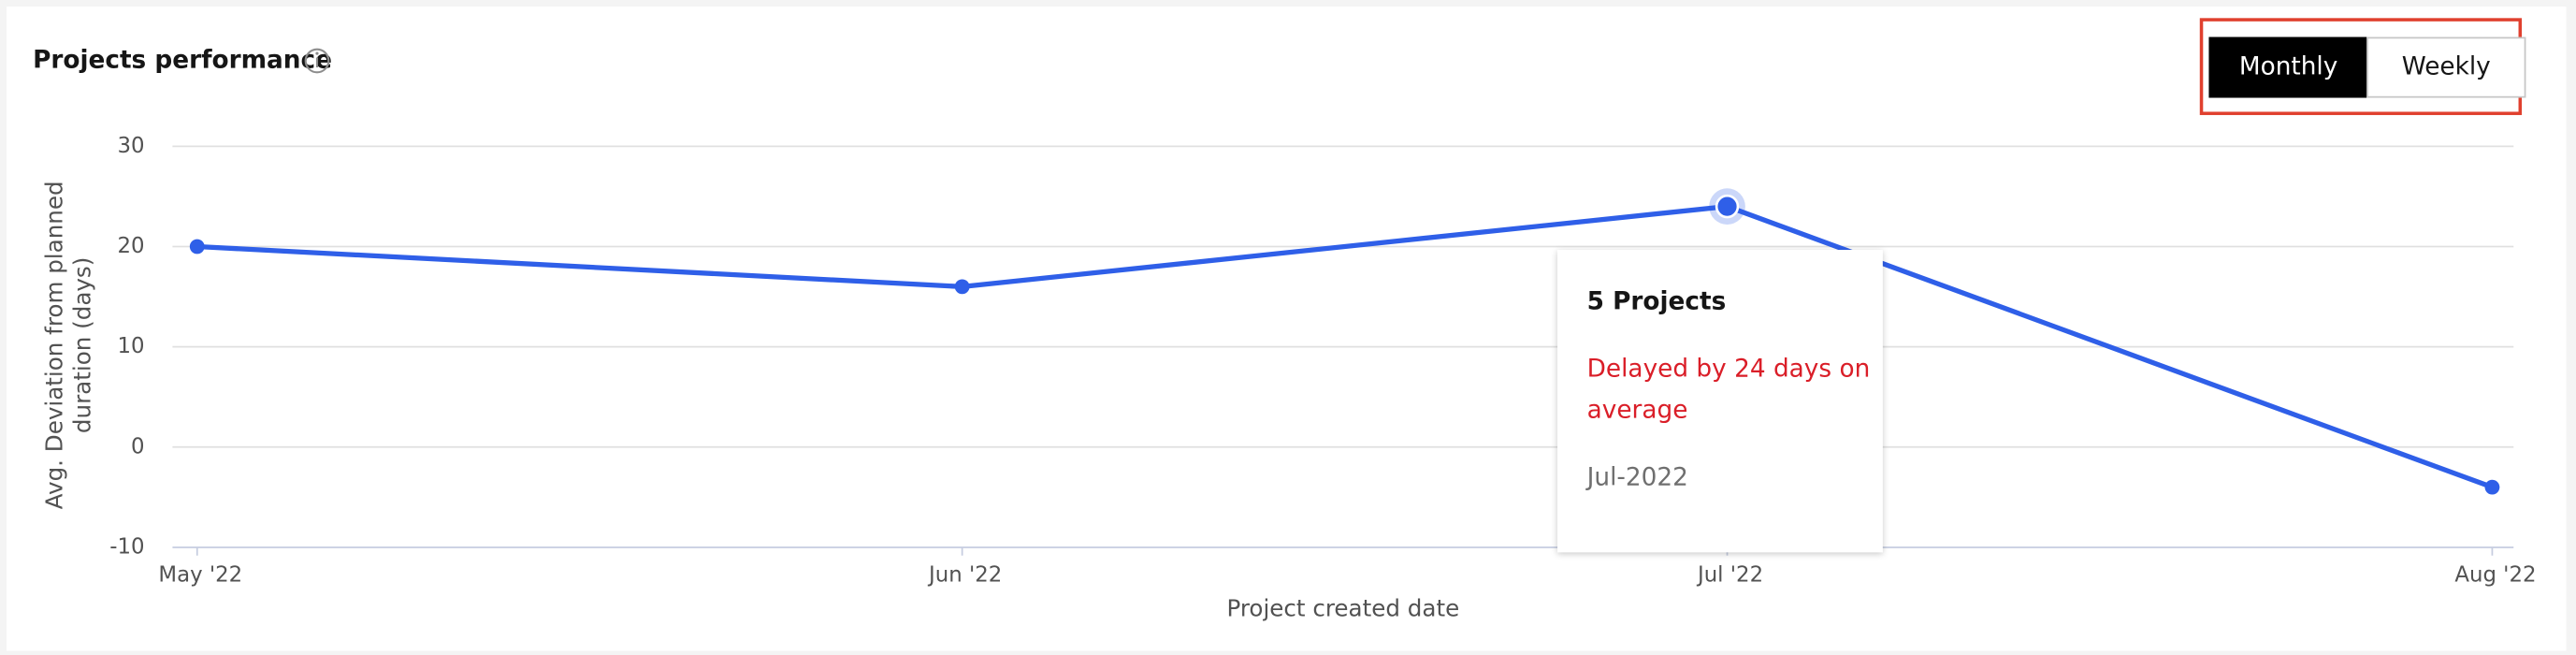 The image size is (2576, 655). I want to click on x-tick-label: Aug '22, so click(2495, 574).